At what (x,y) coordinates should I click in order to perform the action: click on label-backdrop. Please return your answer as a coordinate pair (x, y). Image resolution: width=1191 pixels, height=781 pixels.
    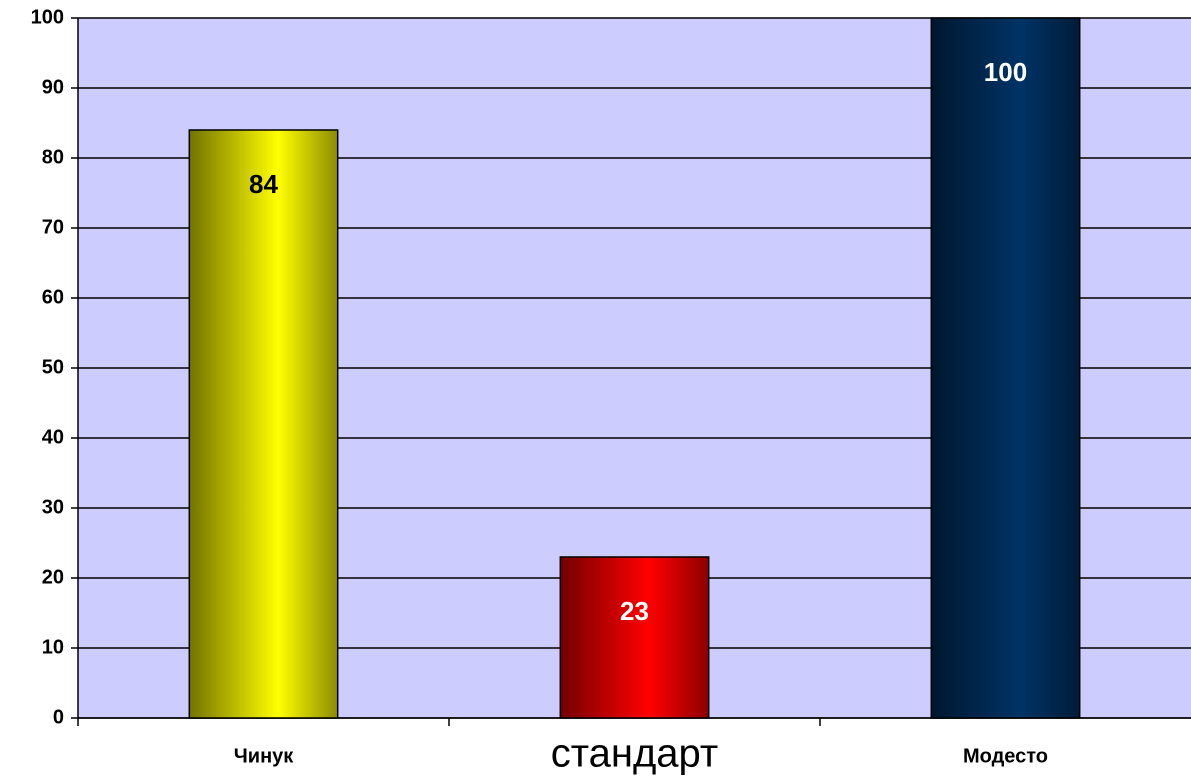
    Looking at the image, I should click on (634, 750).